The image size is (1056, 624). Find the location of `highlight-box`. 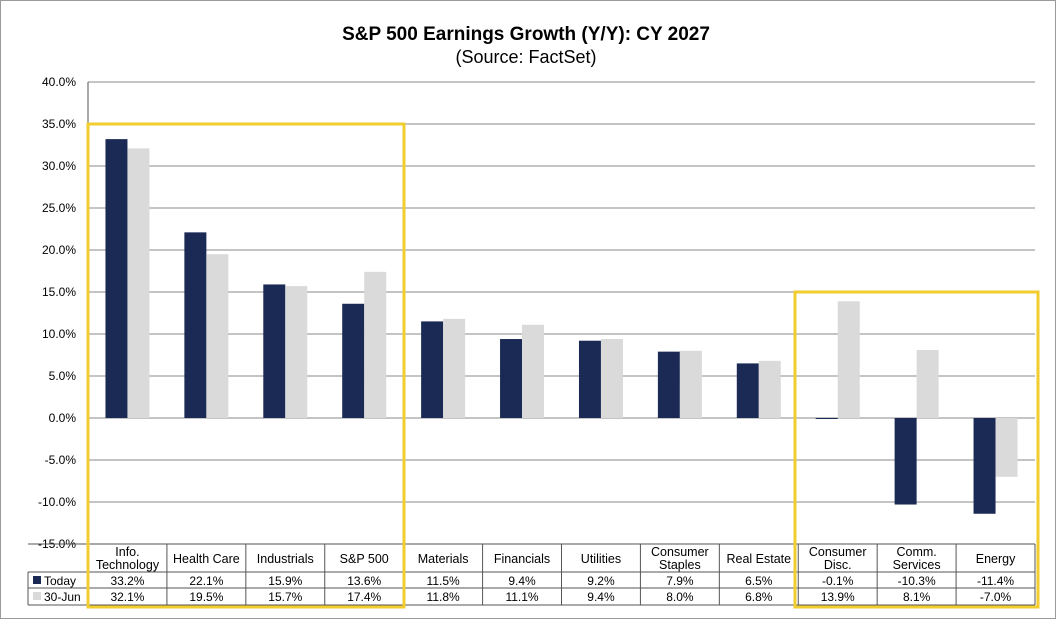

highlight-box is located at coordinates (916, 449).